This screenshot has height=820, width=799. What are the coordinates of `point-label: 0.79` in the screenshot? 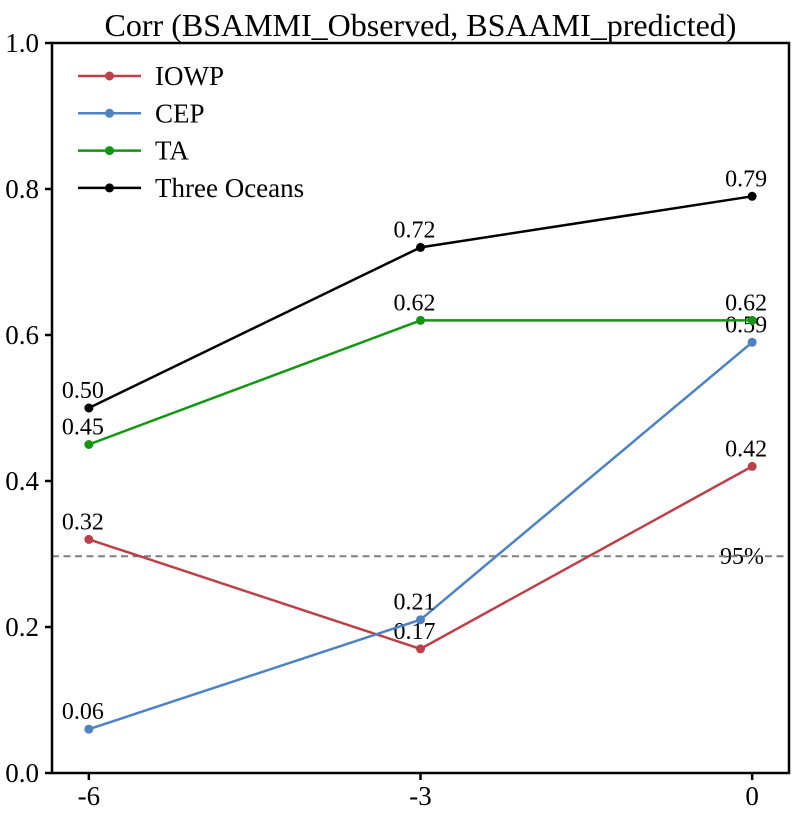 It's located at (746, 179).